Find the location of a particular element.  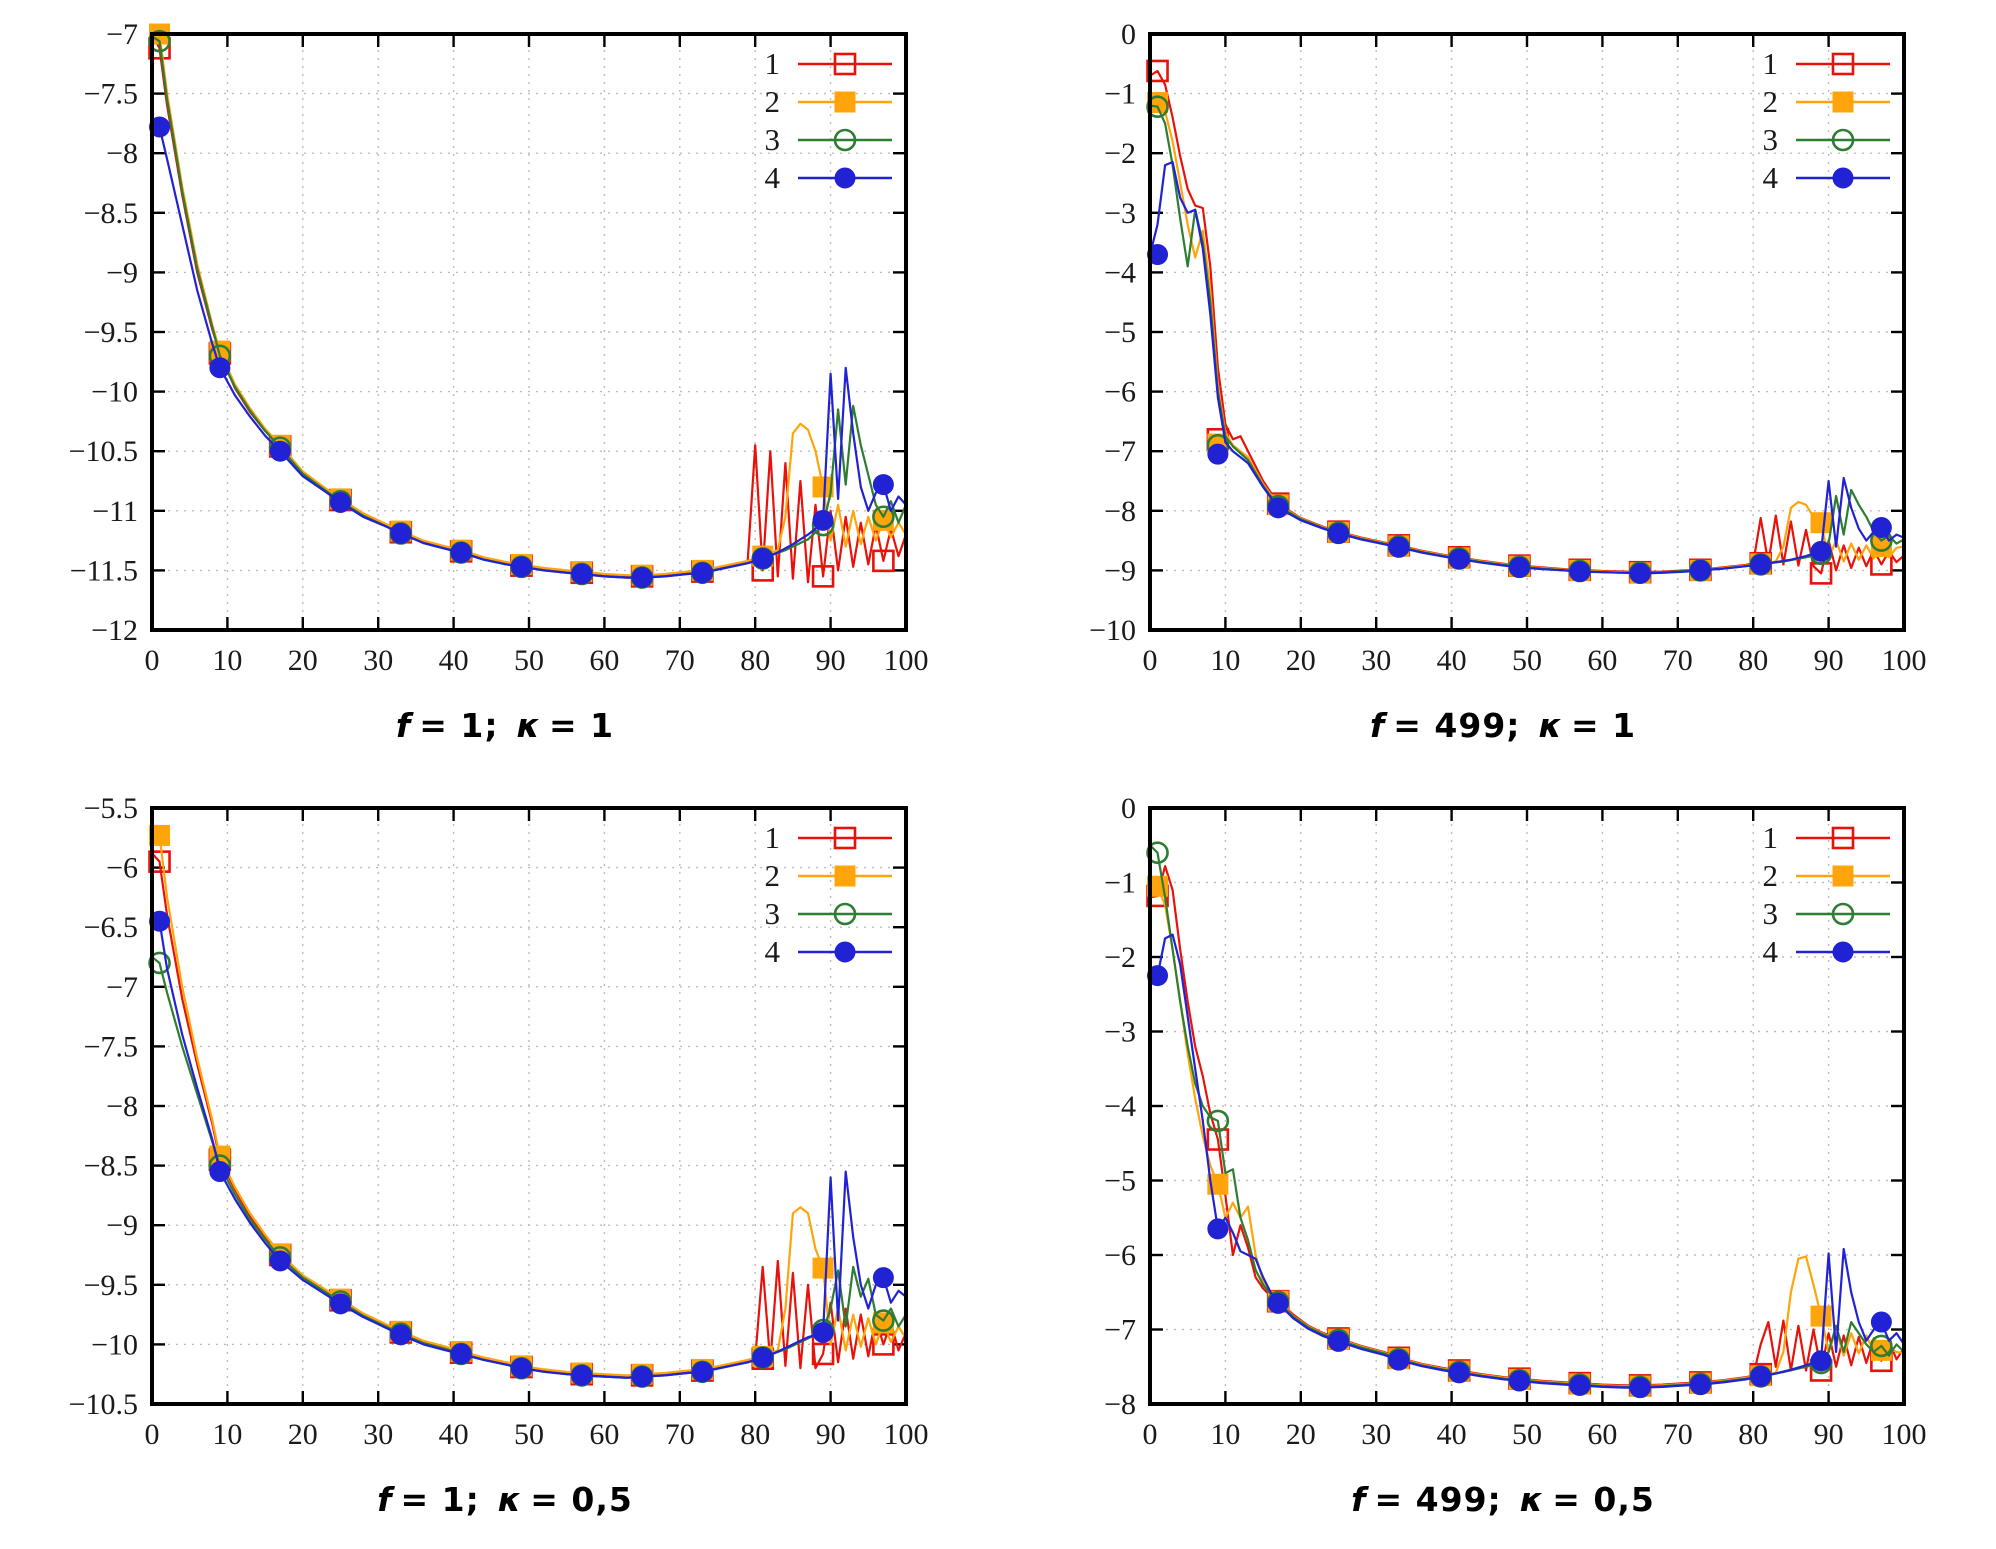

series-3-markers is located at coordinates (1519, 1120).